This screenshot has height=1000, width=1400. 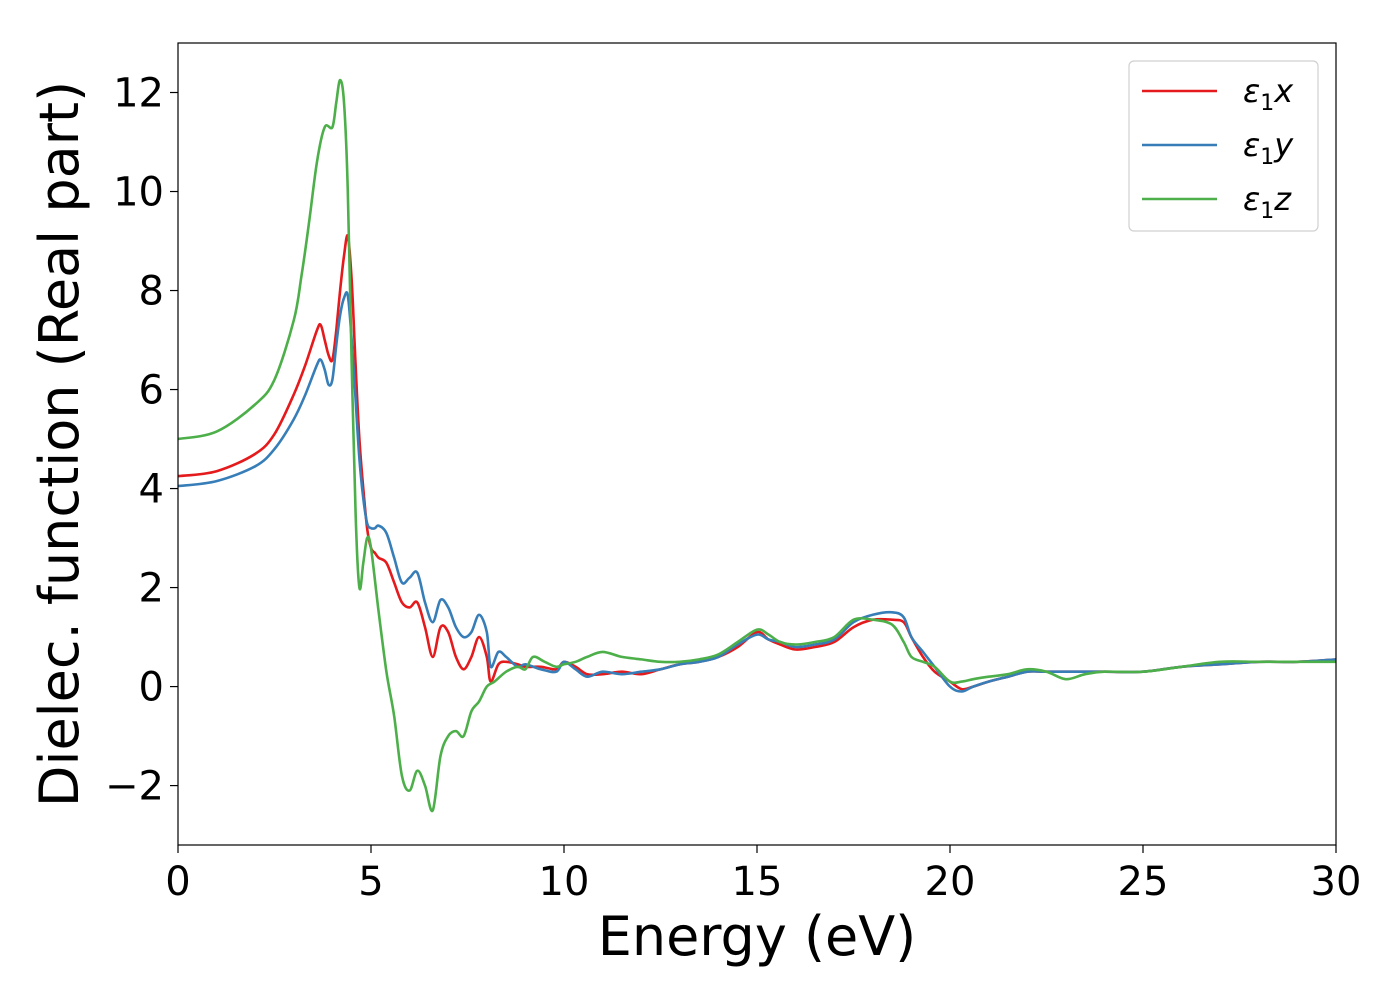 I want to click on x-tick-label: 0, so click(x=177, y=882).